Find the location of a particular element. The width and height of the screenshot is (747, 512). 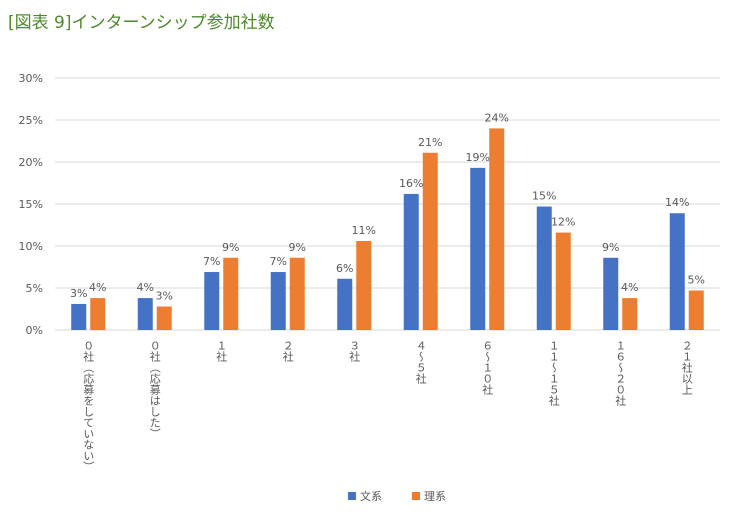

y-tick-label: 20% is located at coordinates (31, 162).